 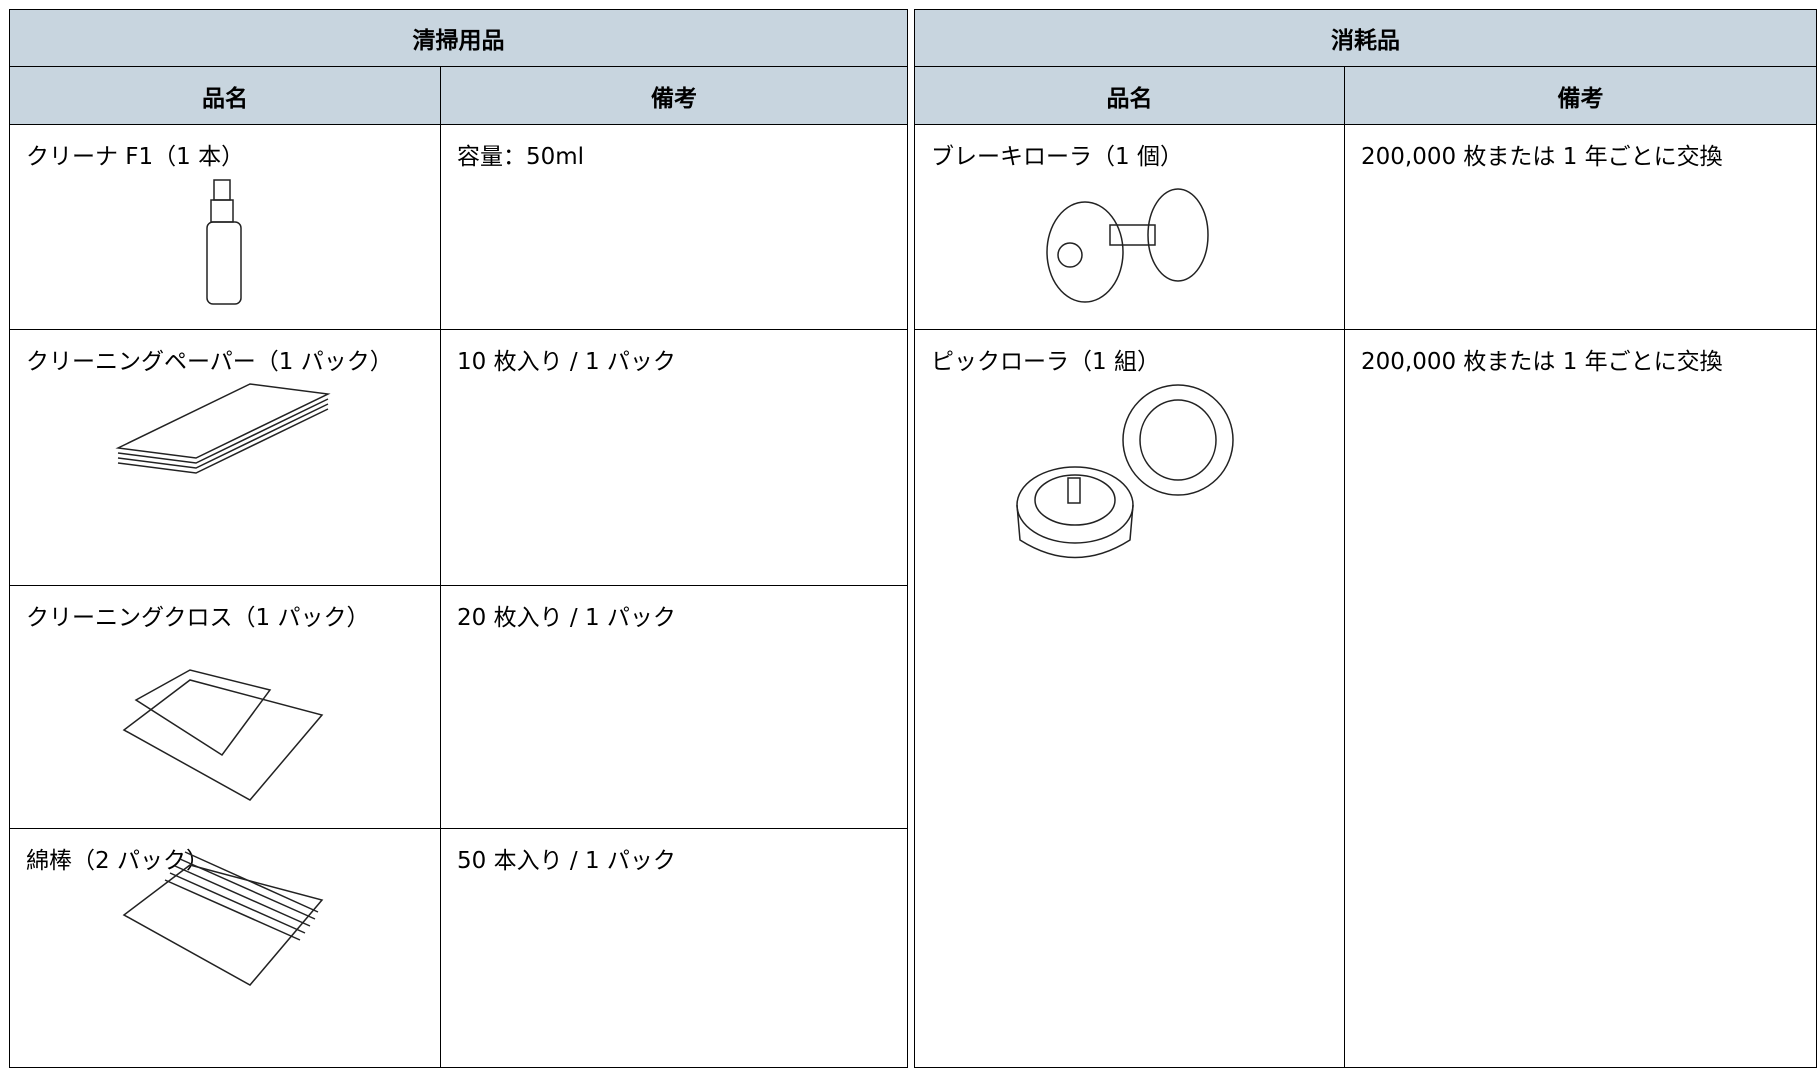 What do you see at coordinates (458, 38) in the screenshot?
I see `group-header: 清掃用品` at bounding box center [458, 38].